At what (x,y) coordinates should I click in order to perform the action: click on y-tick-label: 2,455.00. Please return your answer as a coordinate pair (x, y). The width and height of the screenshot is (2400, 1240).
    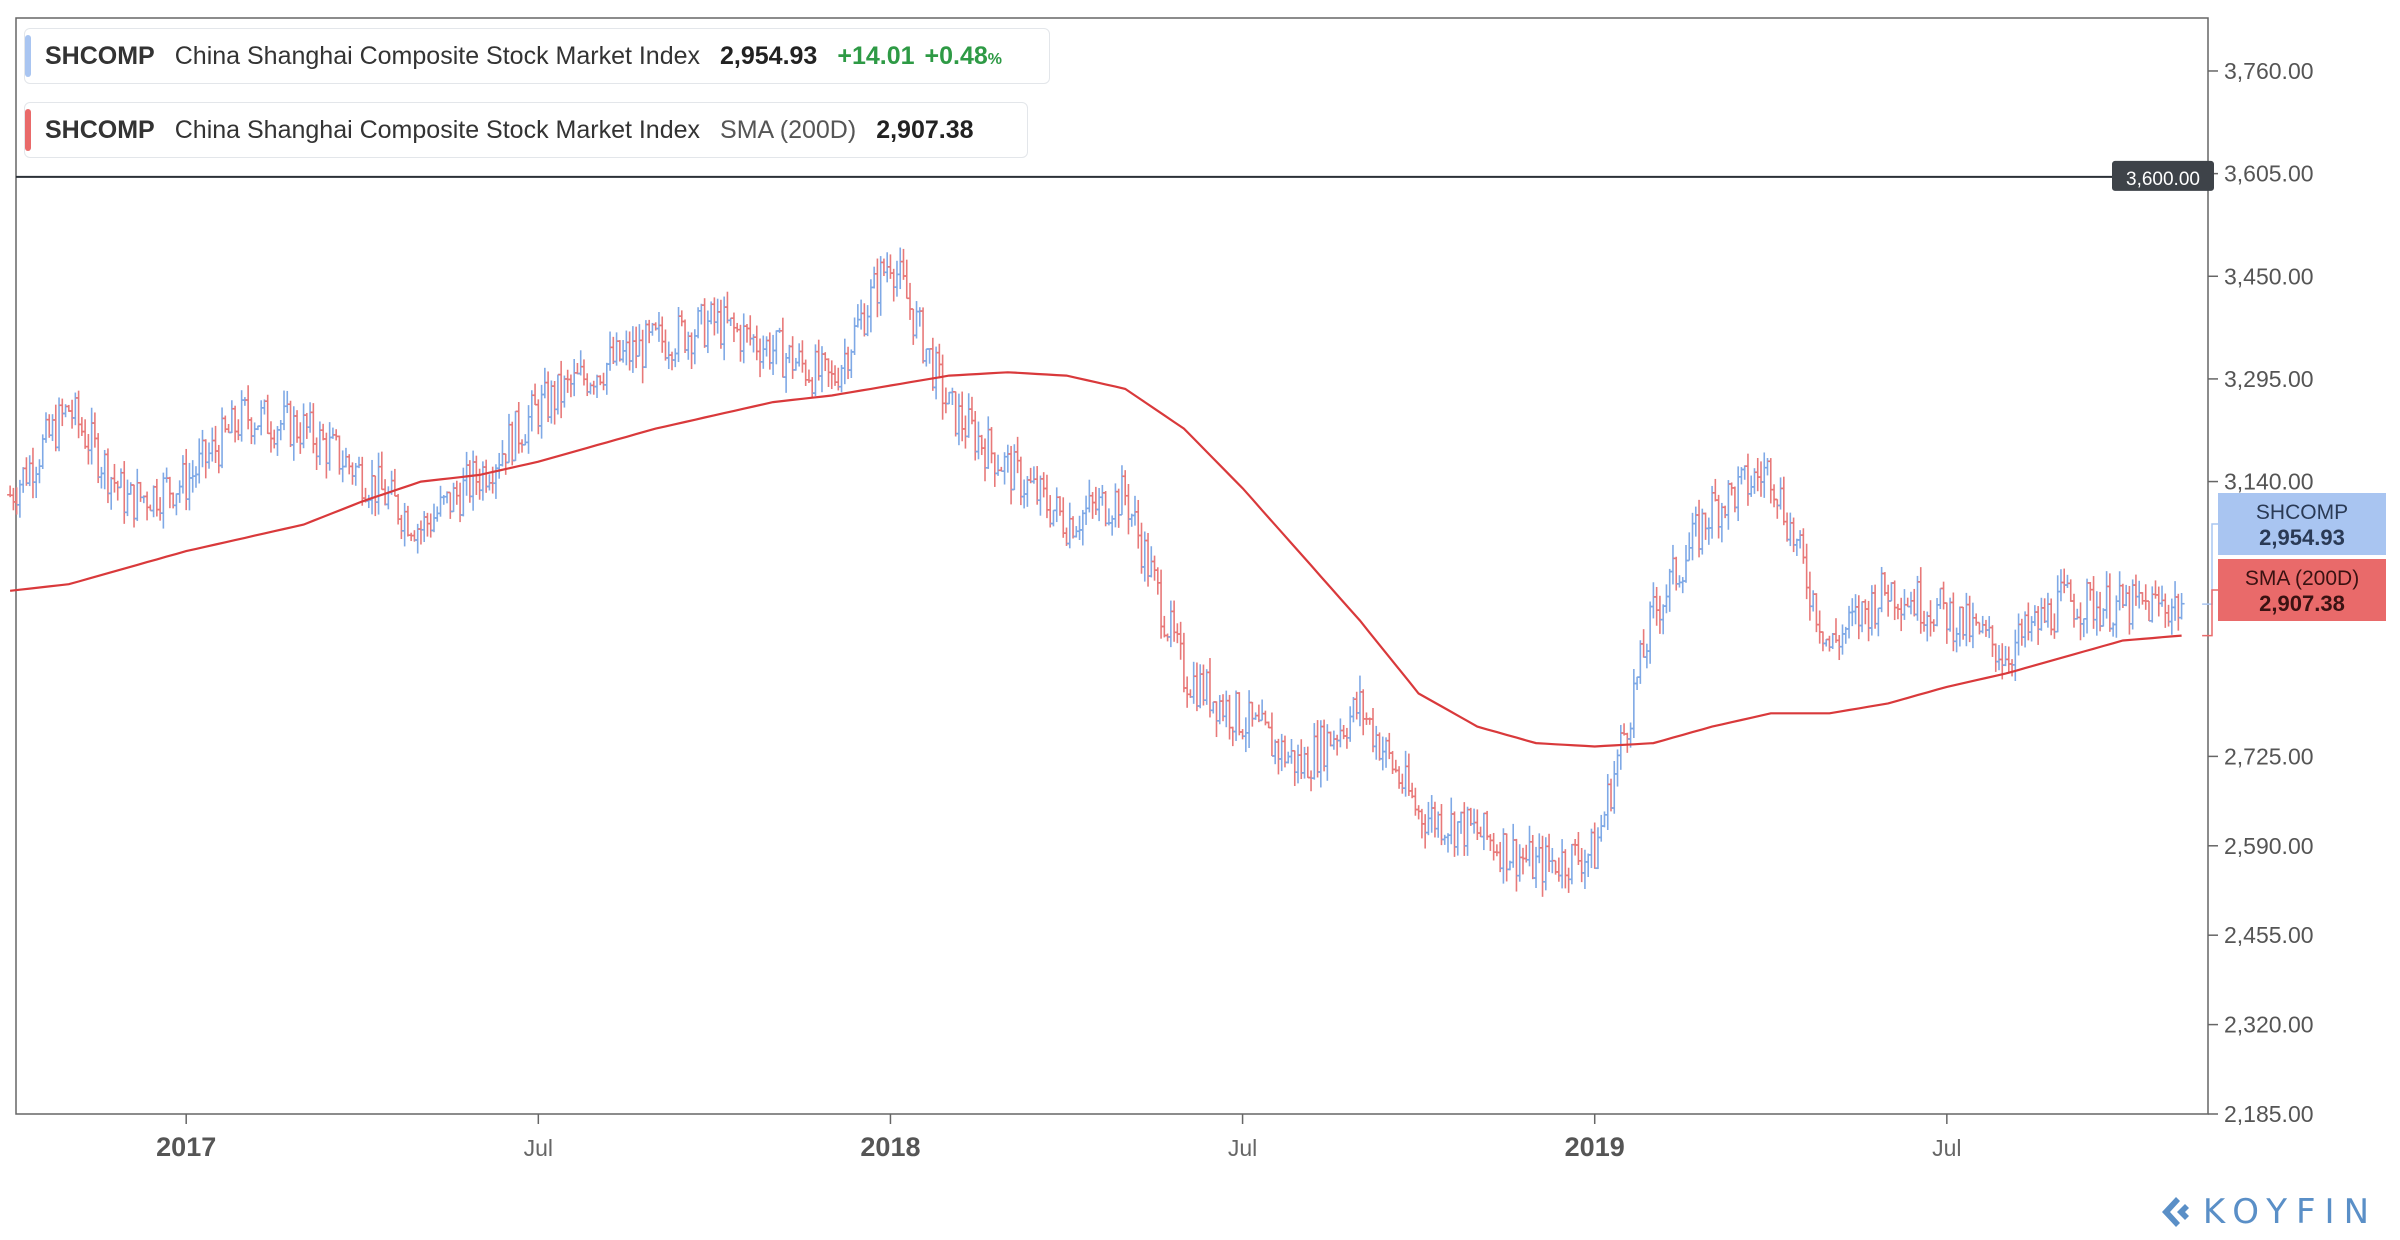
    Looking at the image, I should click on (2269, 935).